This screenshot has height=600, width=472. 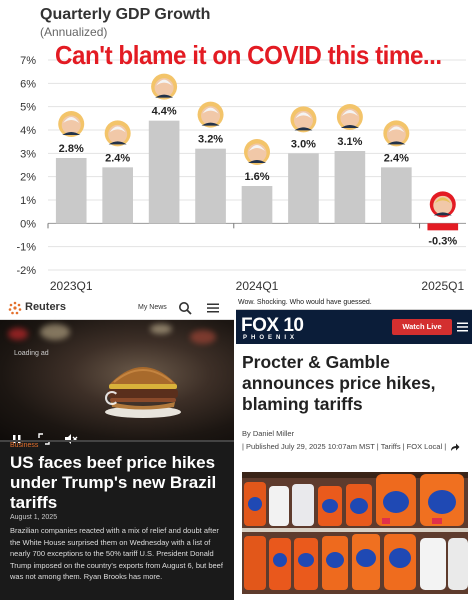 What do you see at coordinates (28, 224) in the screenshot?
I see `y-tick-label: 0%` at bounding box center [28, 224].